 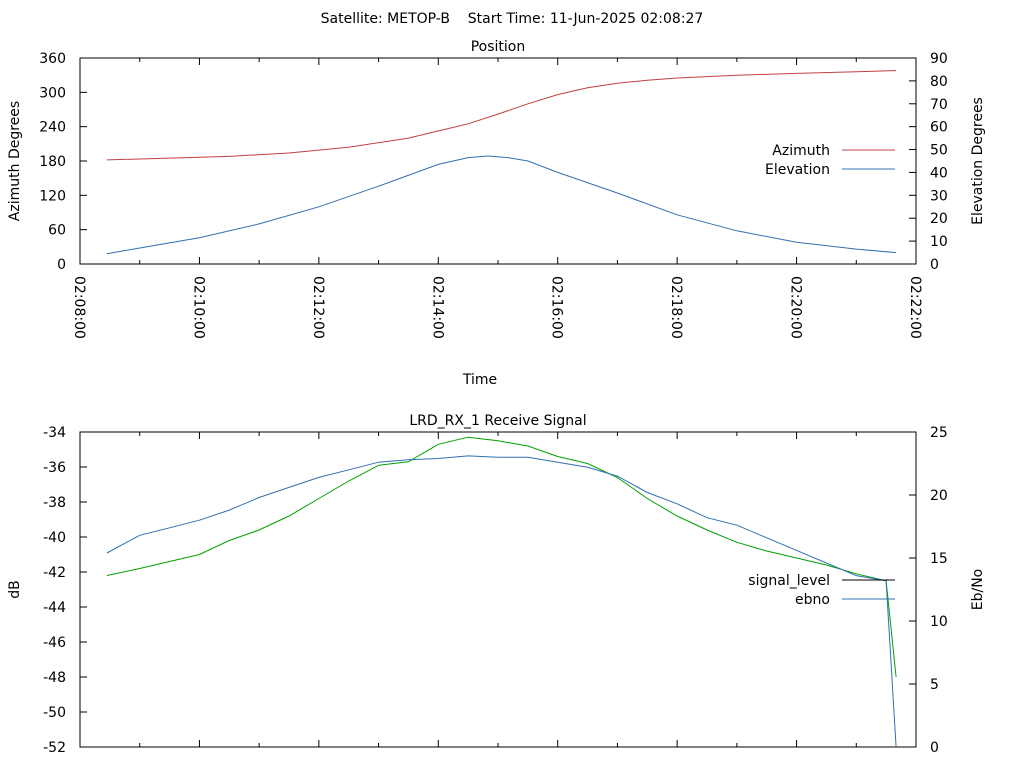 What do you see at coordinates (939, 196) in the screenshot?
I see `y2-tick-label: 30` at bounding box center [939, 196].